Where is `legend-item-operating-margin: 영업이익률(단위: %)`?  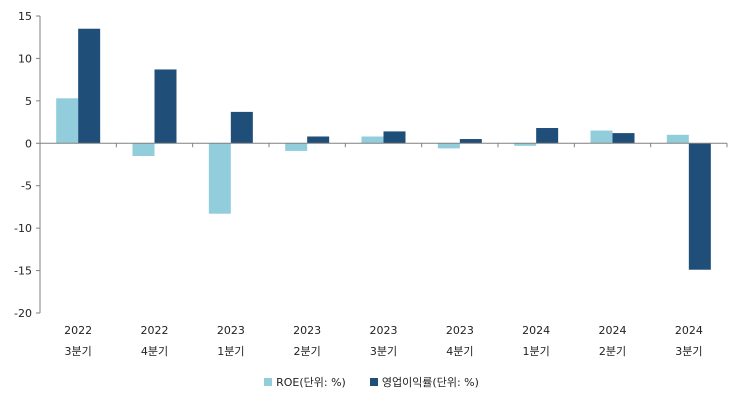 legend-item-operating-margin: 영업이익률(단위: %) is located at coordinates (424, 382).